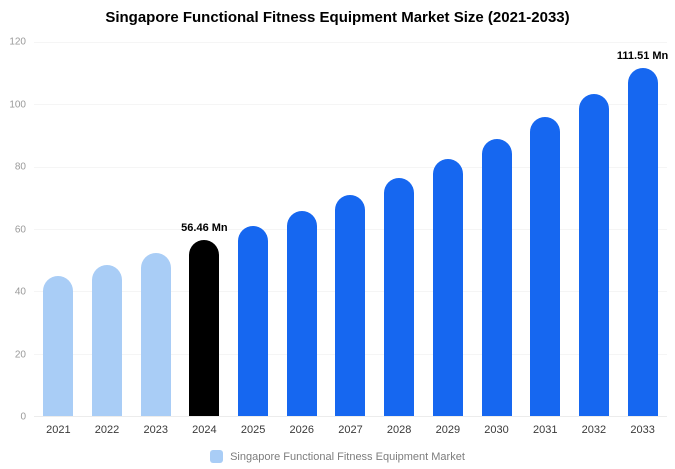  I want to click on bar-2021, so click(58, 345).